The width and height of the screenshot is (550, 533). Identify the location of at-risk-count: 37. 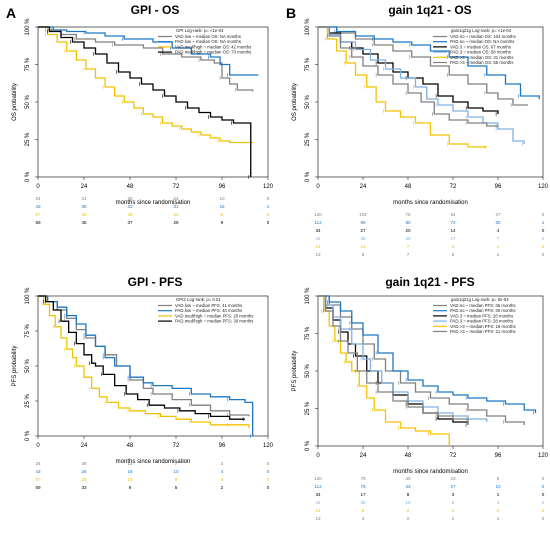
(130, 222).